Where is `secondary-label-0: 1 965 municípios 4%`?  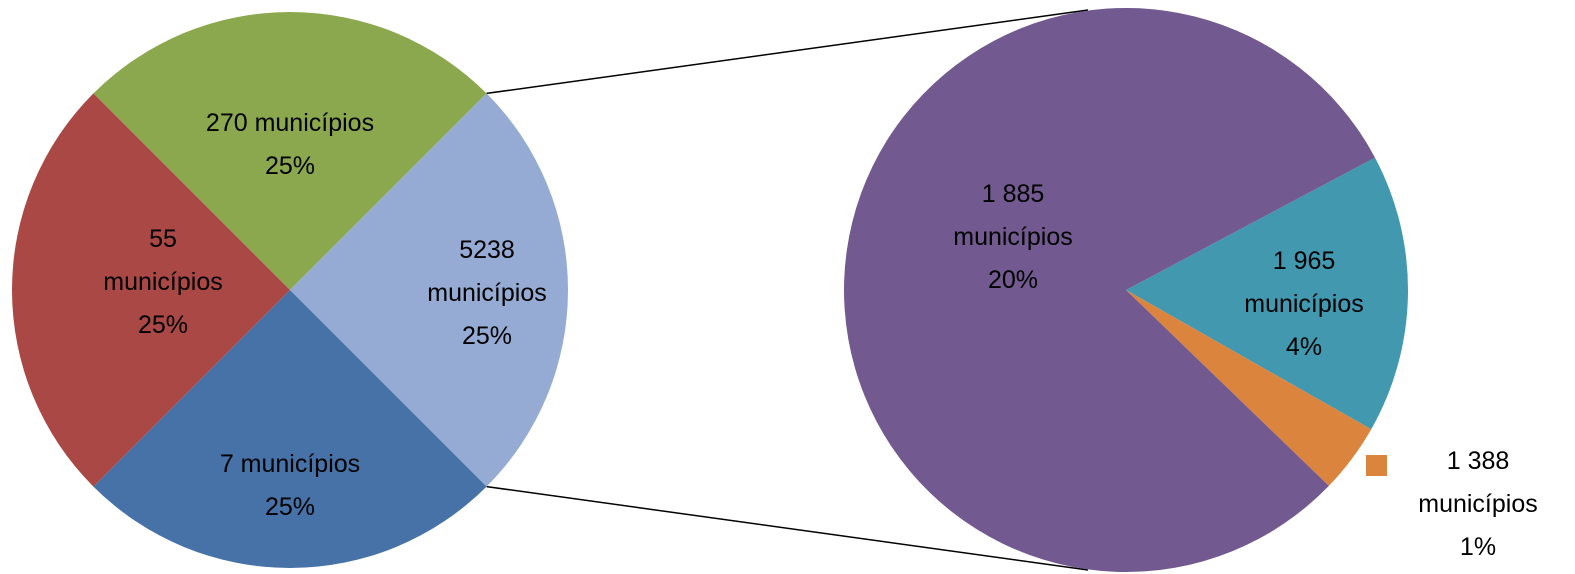 secondary-label-0: 1 965 municípios 4% is located at coordinates (1304, 304).